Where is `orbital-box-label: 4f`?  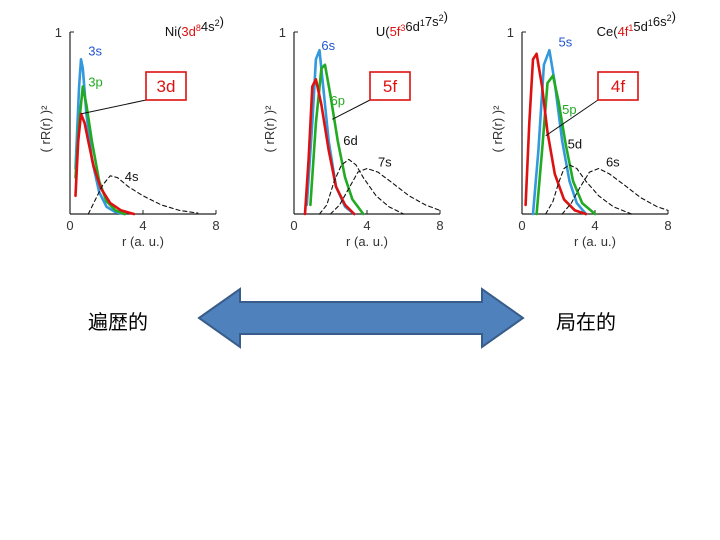 orbital-box-label: 4f is located at coordinates (618, 86).